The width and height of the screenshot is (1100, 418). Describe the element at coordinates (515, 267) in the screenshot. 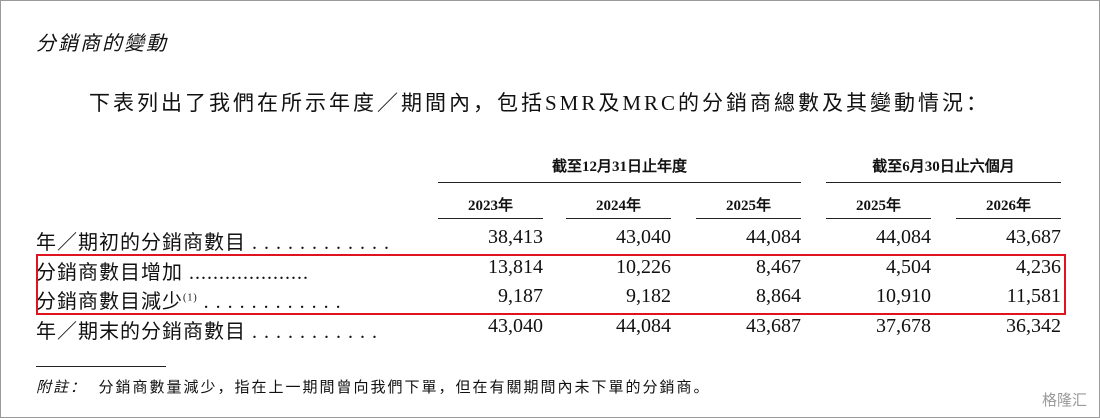

I see `cell-value: 13,814` at that location.